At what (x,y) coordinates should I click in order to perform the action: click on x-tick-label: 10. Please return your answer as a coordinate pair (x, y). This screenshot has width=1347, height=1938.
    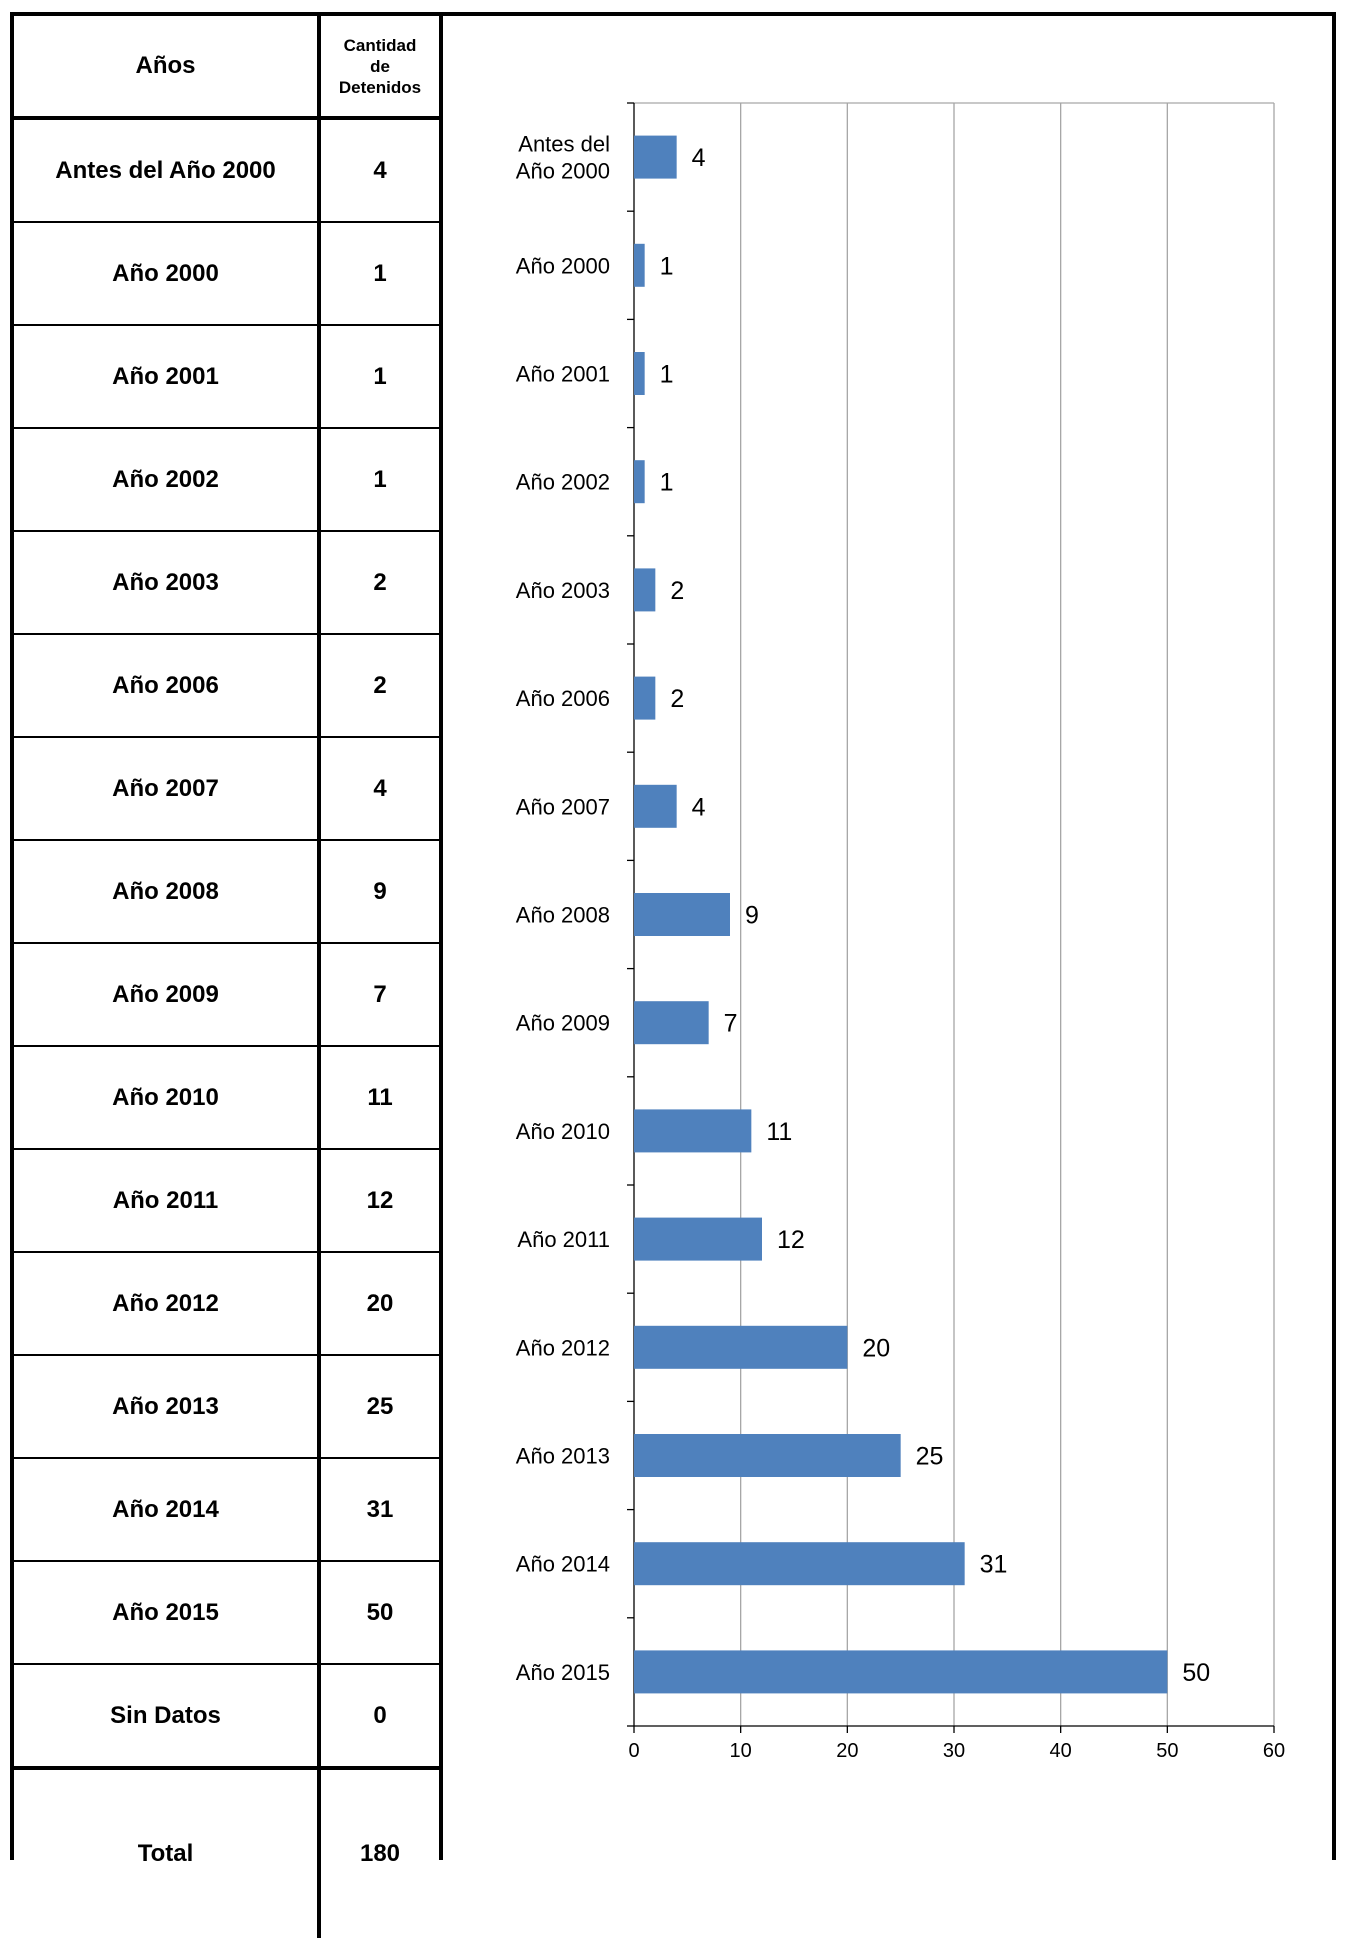
    Looking at the image, I should click on (741, 1751).